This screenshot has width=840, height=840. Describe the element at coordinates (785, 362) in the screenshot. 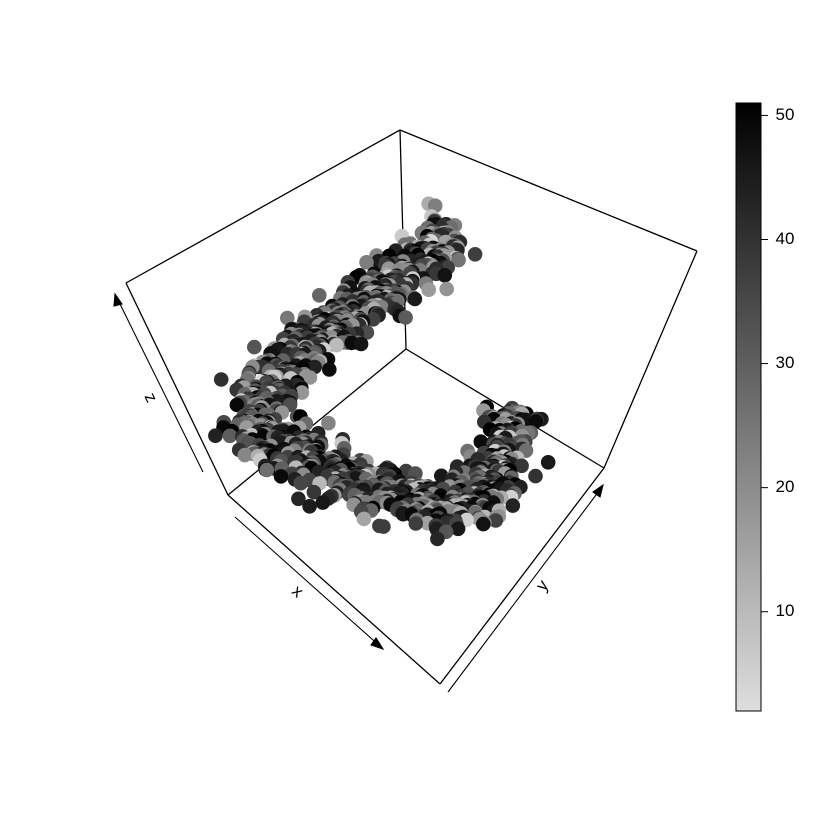

I see `colorbar-tick-label: 30` at that location.